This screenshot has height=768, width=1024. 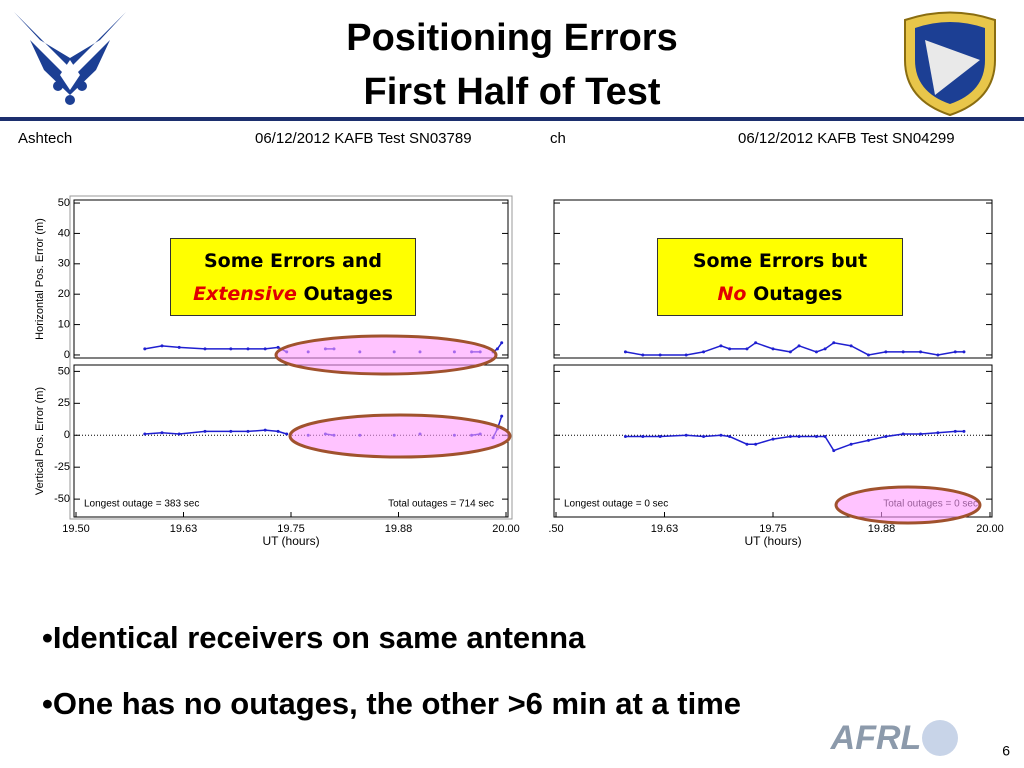 What do you see at coordinates (732, 294) in the screenshot?
I see `callout-emphasis: No` at bounding box center [732, 294].